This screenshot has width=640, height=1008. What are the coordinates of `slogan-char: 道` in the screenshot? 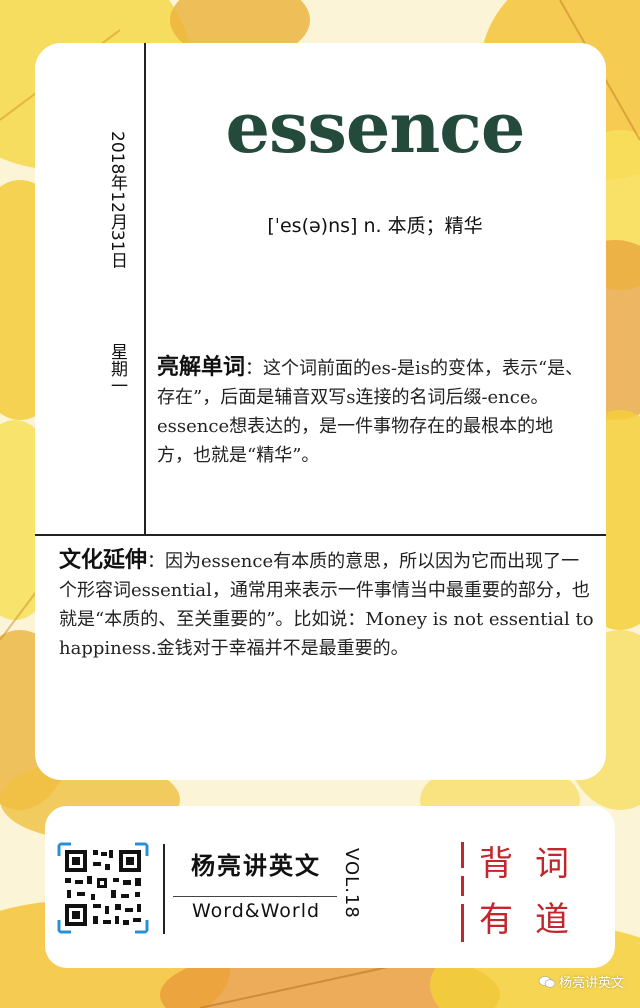 It's located at (552, 920).